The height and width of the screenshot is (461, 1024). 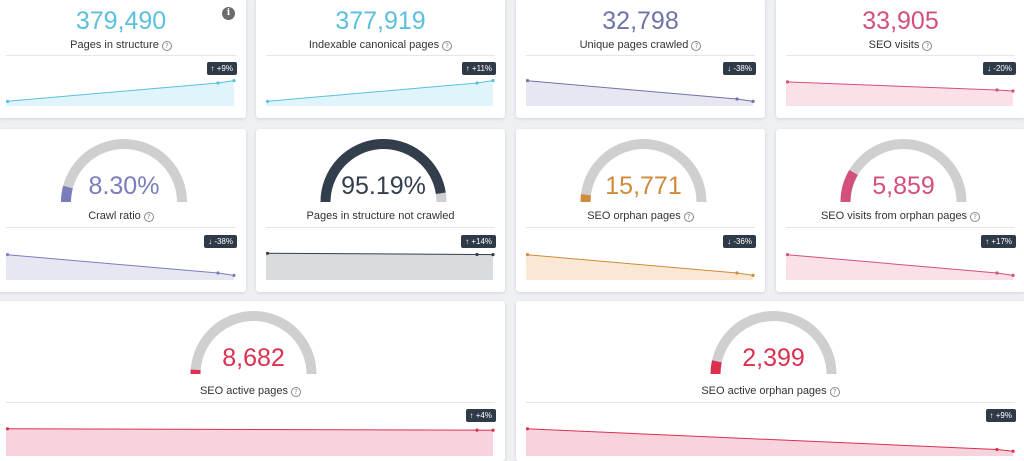 I want to click on metric-value: 8,682, so click(x=253, y=358).